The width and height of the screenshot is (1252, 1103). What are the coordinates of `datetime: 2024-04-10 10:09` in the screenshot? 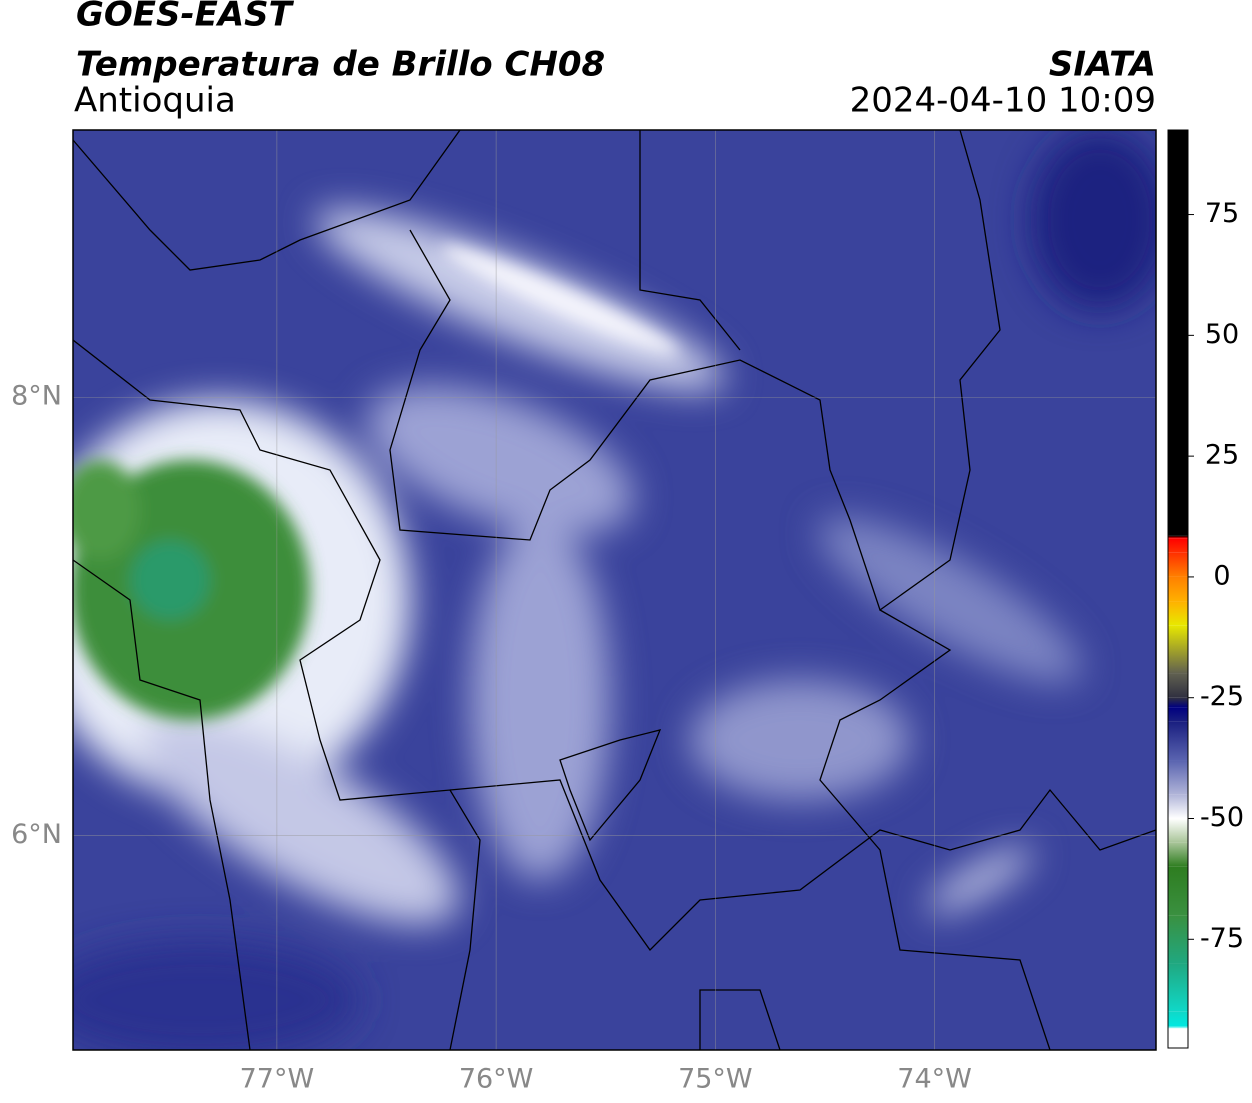 It's located at (1003, 101).